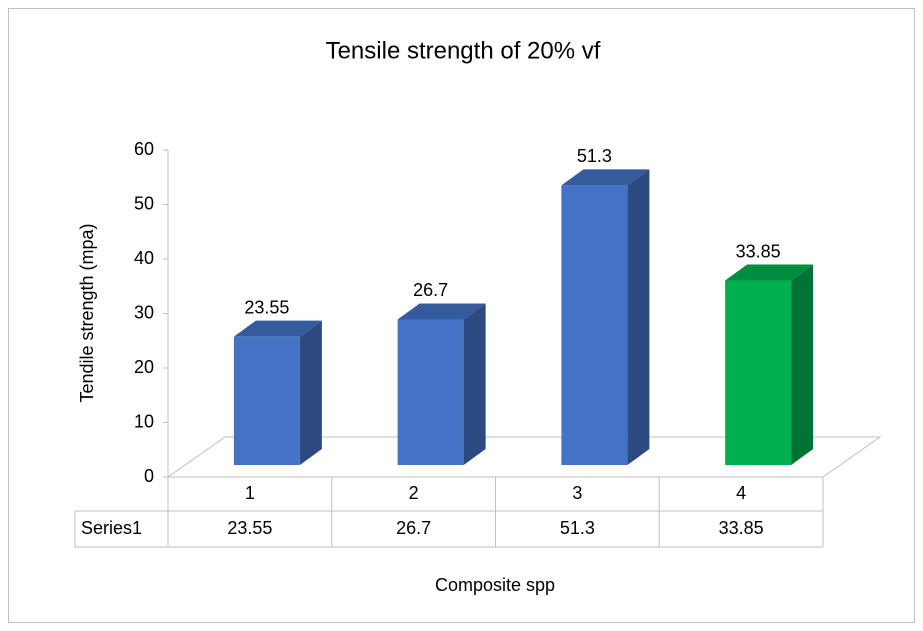 This screenshot has height=631, width=923. Describe the element at coordinates (249, 528) in the screenshot. I see `table-value: 23.55` at that location.